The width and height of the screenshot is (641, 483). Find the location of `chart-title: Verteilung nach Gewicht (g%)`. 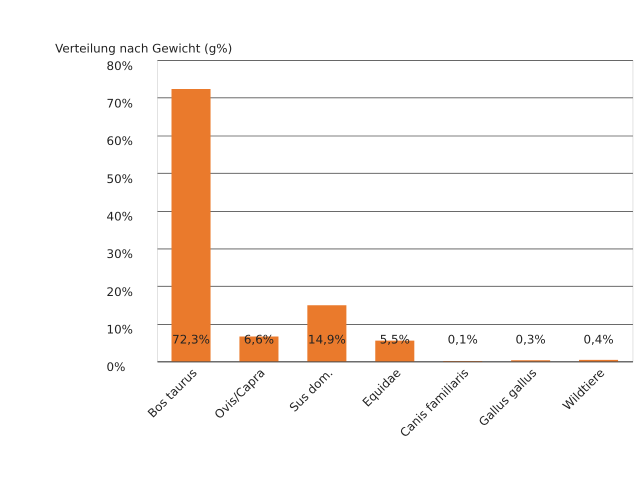

chart-title: Verteilung nach Gewicht (g%) is located at coordinates (143, 48).